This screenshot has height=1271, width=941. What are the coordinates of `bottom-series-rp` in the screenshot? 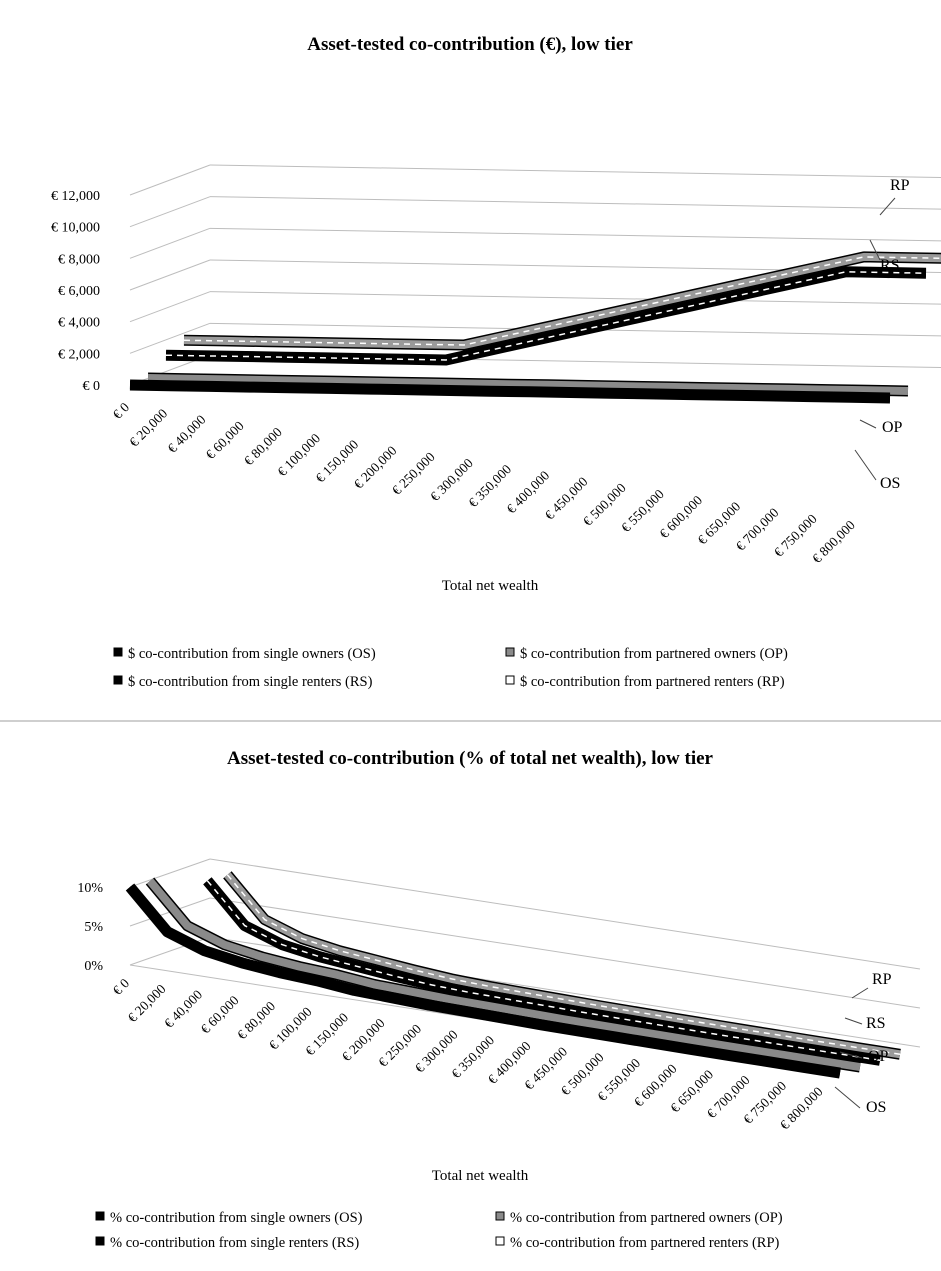 It's located at (562, 965).